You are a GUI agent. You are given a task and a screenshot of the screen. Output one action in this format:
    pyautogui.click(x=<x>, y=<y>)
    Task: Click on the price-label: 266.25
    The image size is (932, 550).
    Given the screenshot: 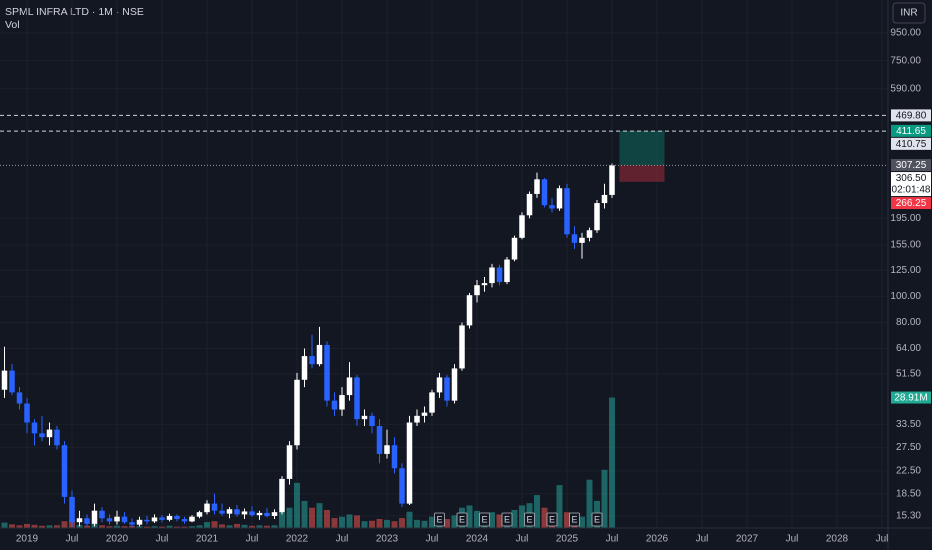 What is the action you would take?
    pyautogui.click(x=911, y=203)
    